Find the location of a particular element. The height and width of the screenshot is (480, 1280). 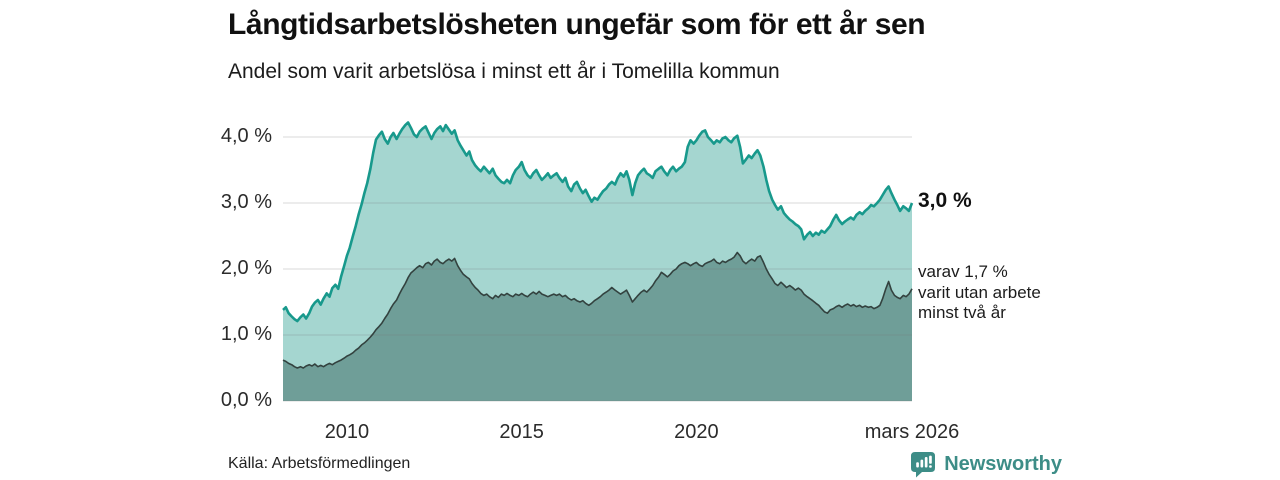

brand-lockup: Newsworthy is located at coordinates (985, 464).